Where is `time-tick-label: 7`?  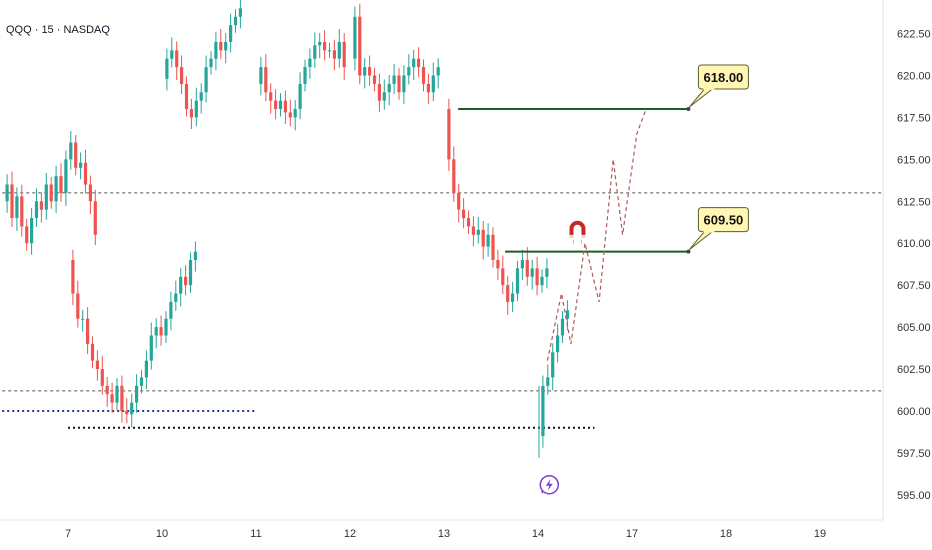 time-tick-label: 7 is located at coordinates (68, 534).